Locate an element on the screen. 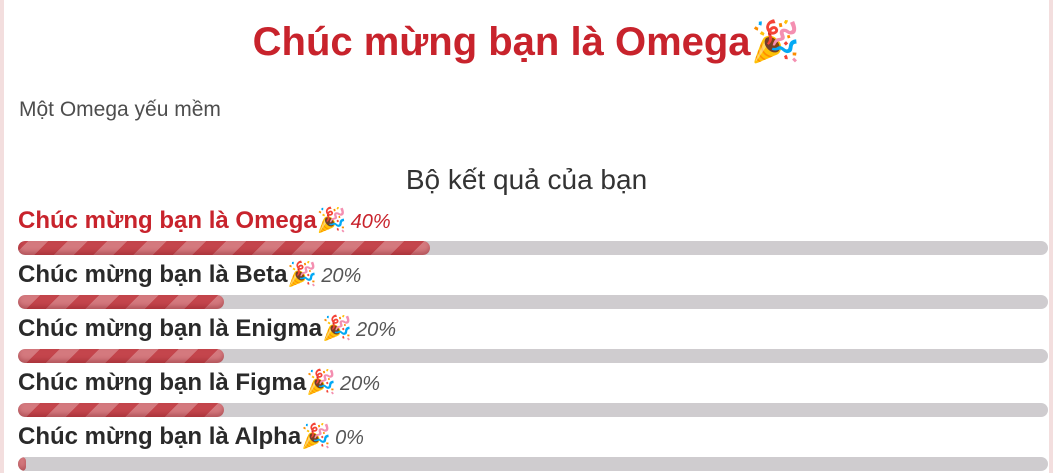 The image size is (1053, 476). result-item: Chúc mừng bạn là Enigma🎉 20% is located at coordinates (533, 341).